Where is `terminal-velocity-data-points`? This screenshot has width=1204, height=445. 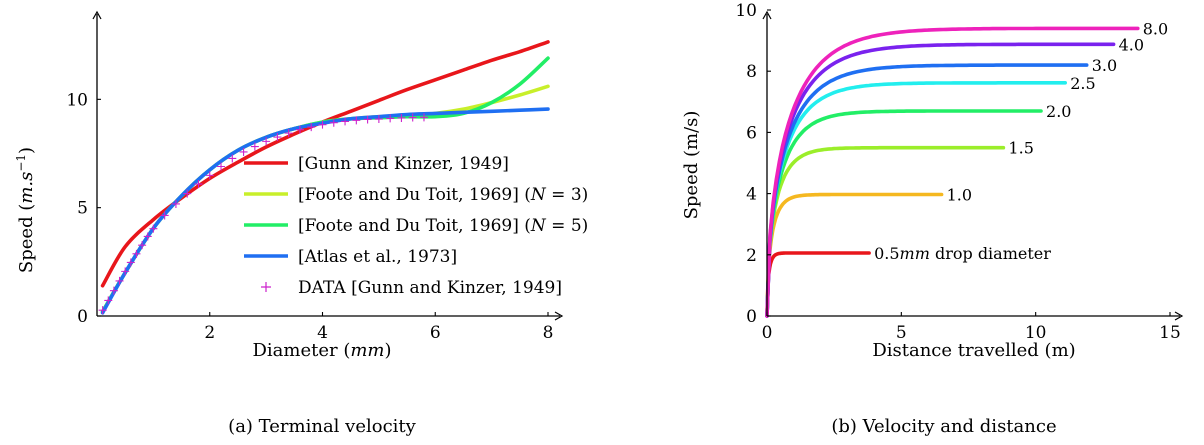
terminal-velocity-data-points is located at coordinates (263, 214).